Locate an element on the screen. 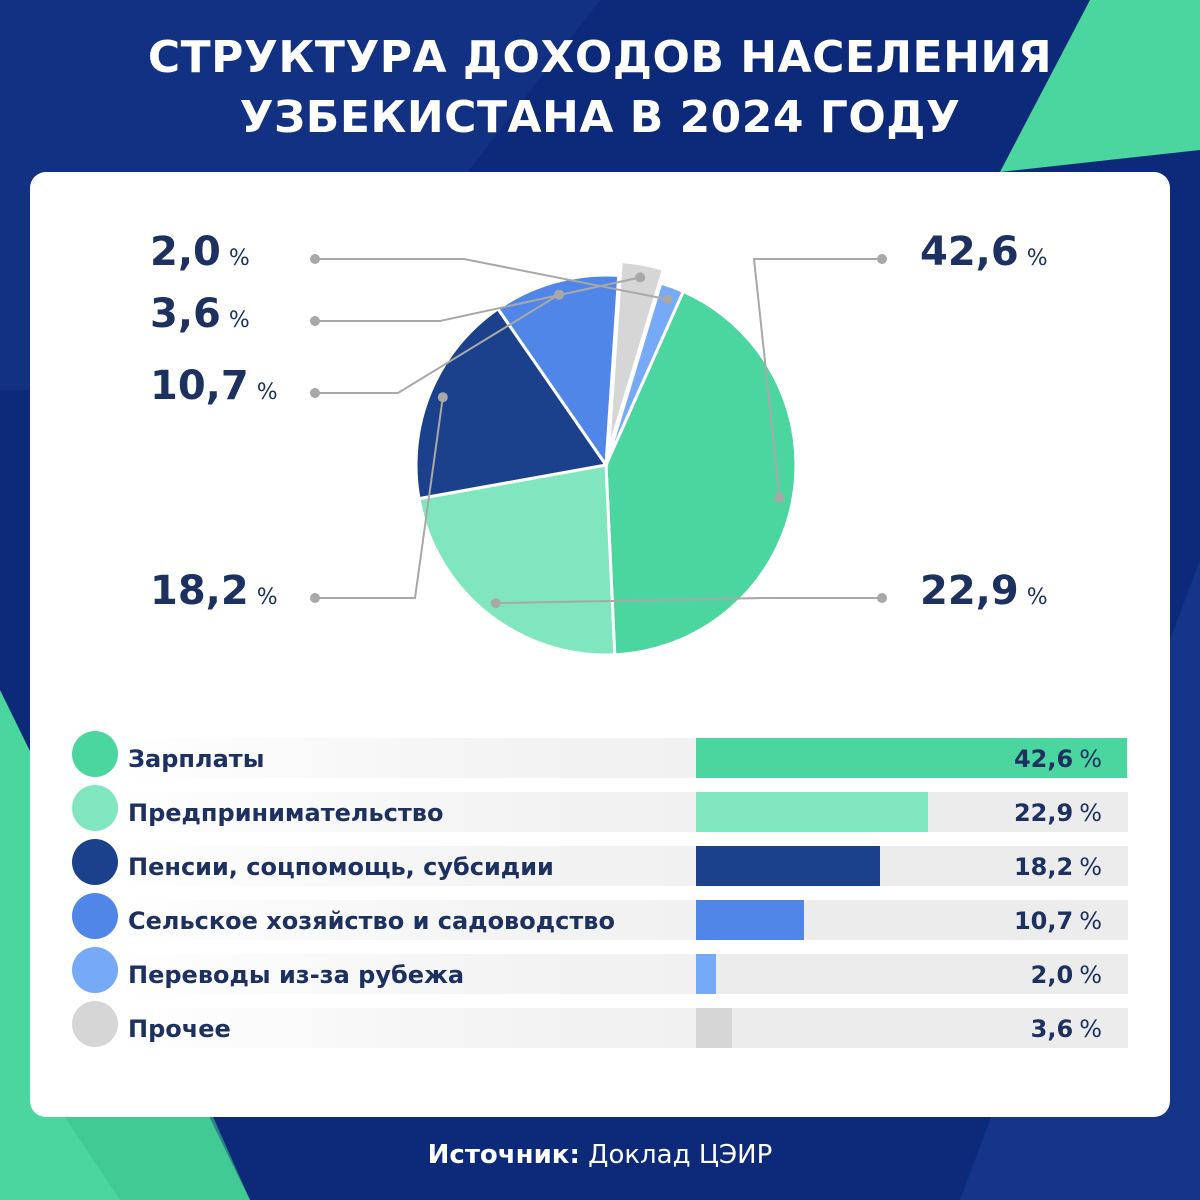 Image resolution: width=1200 pixels, height=1200 pixels. leader-dot-wages-start is located at coordinates (779, 497).